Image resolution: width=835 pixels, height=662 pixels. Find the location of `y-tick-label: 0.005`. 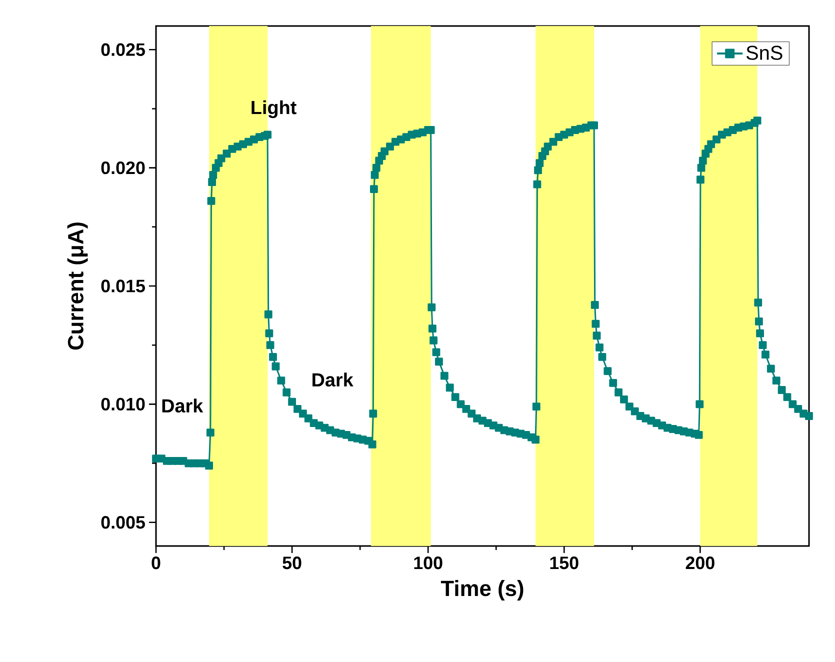

y-tick-label: 0.005 is located at coordinates (123, 522).